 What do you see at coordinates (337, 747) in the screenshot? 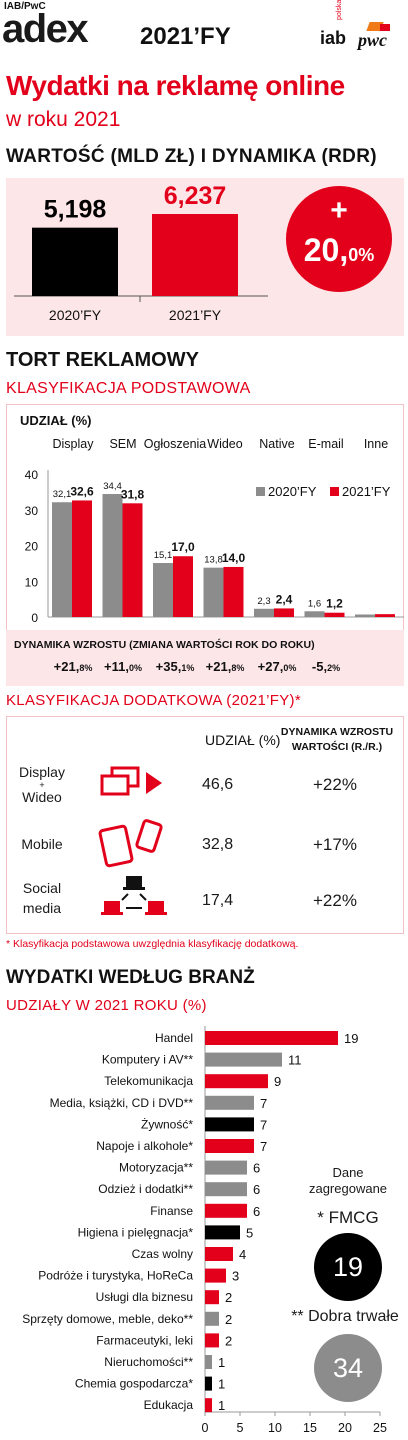
I see `extra-col-dyn-2: WARTOŚCI (R./R.)` at bounding box center [337, 747].